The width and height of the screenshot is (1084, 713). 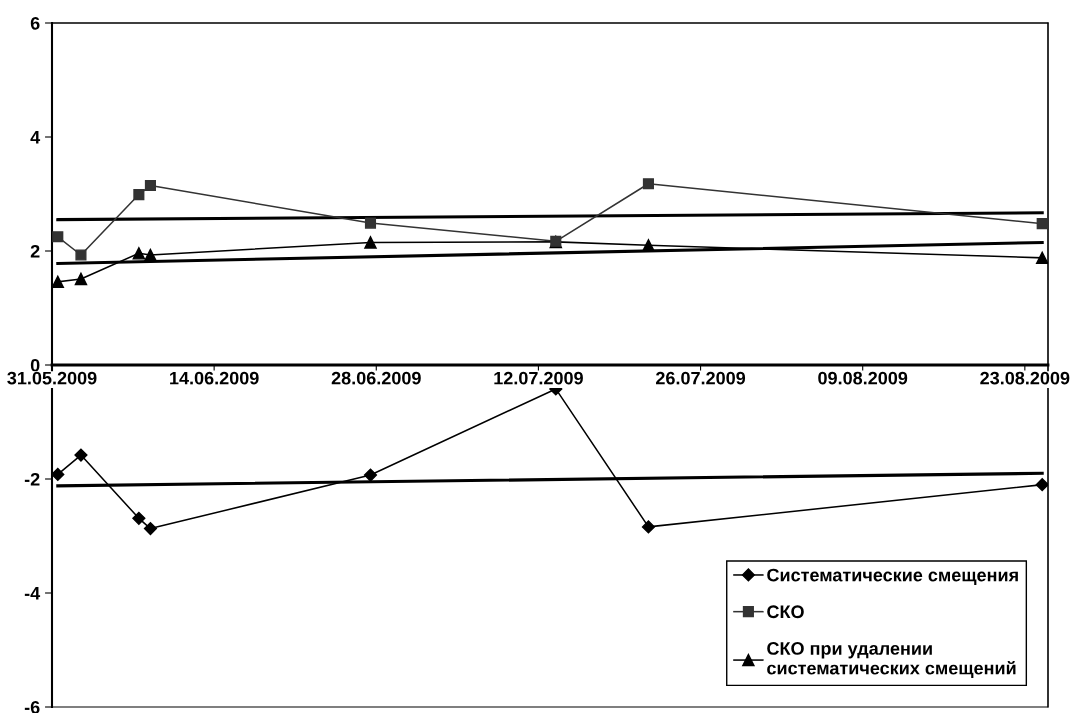 I want to click on y-tick-label: -6, so click(x=32, y=706).